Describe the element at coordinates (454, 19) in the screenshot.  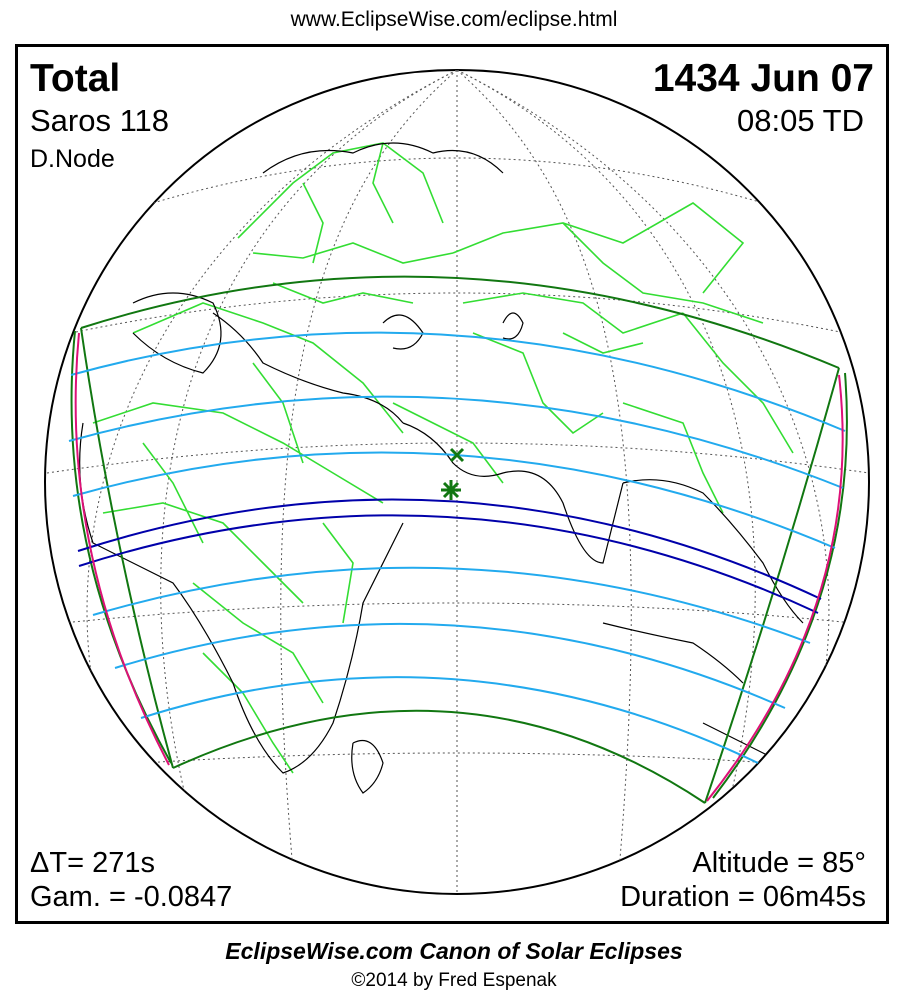
I see `source-url: www.EclipseWise.com/eclipse.html` at that location.